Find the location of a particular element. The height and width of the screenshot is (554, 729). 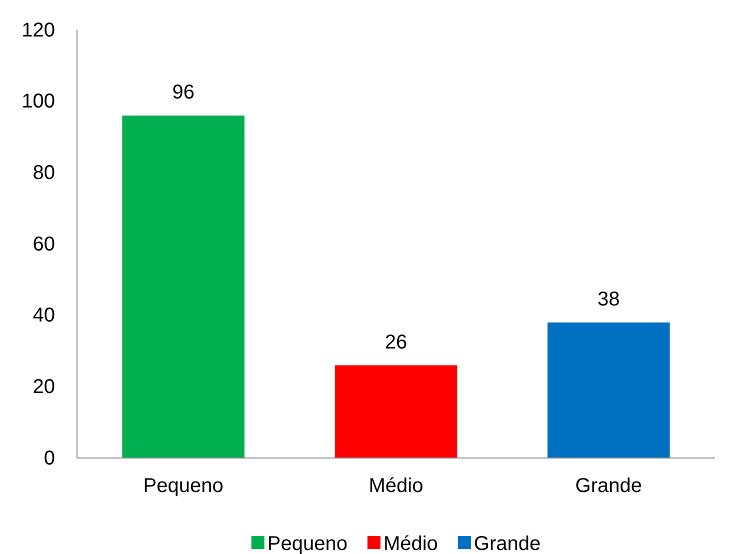

x-tick-label: Grande is located at coordinates (608, 486).